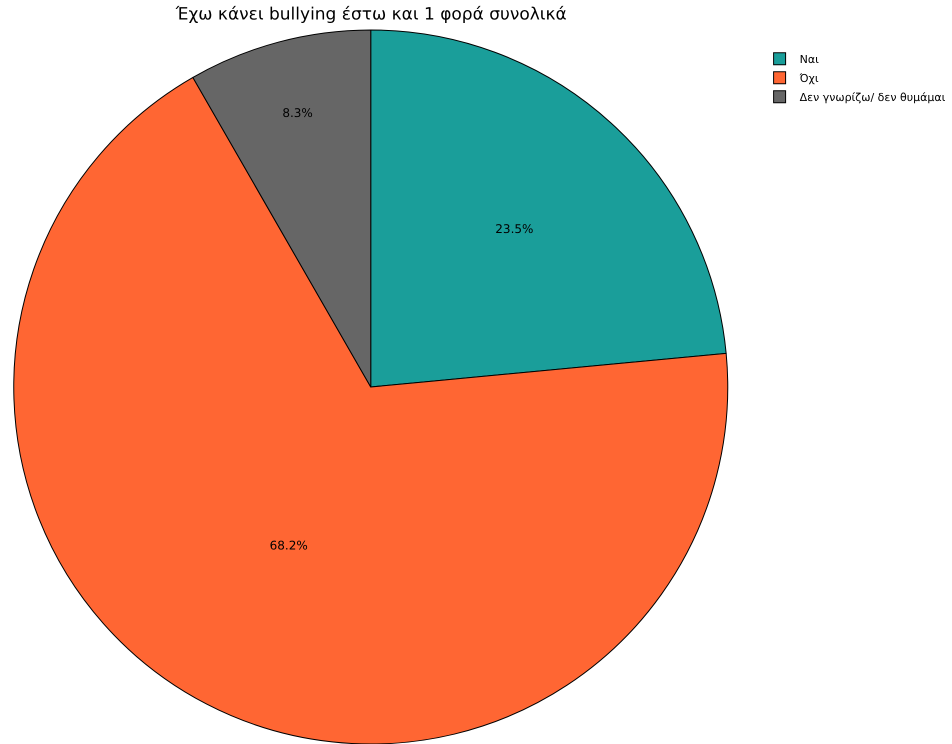  Describe the element at coordinates (514, 229) in the screenshot. I see `data-label: 23.5%` at that location.